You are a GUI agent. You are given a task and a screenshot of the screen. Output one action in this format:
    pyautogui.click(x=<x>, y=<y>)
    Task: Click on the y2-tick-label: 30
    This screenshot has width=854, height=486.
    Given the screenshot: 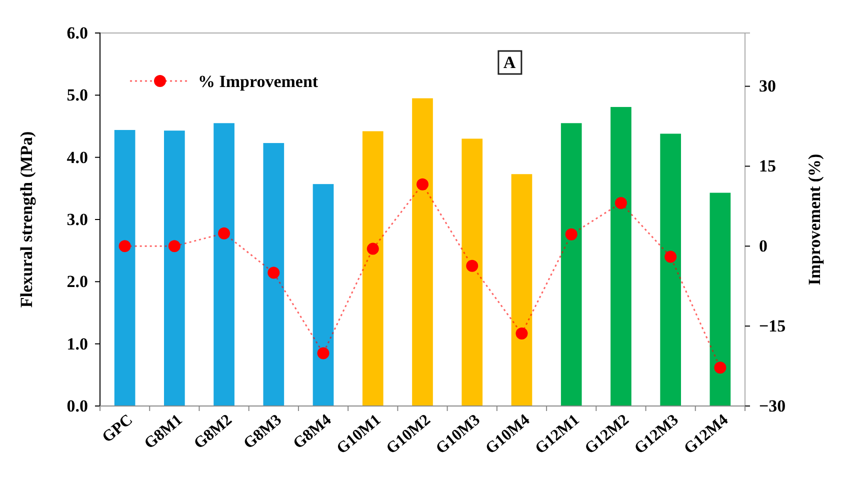 What is the action you would take?
    pyautogui.click(x=767, y=86)
    